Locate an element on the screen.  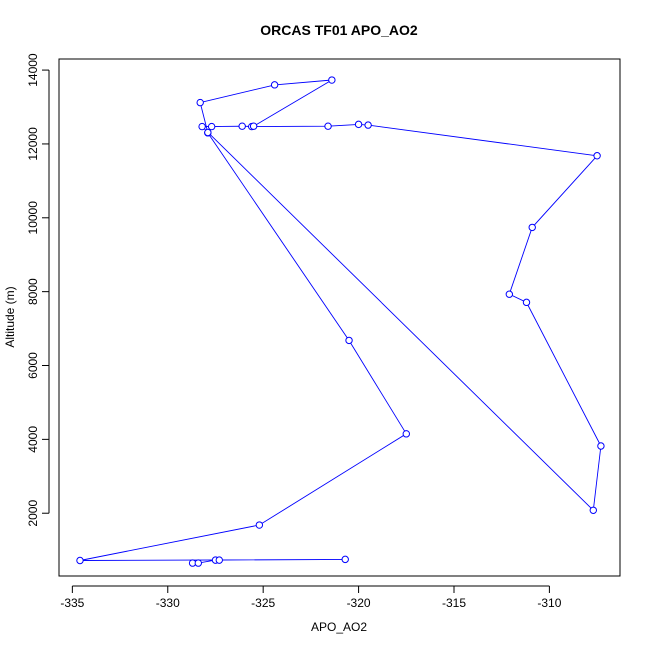
x-tick-label: -325 is located at coordinates (263, 603).